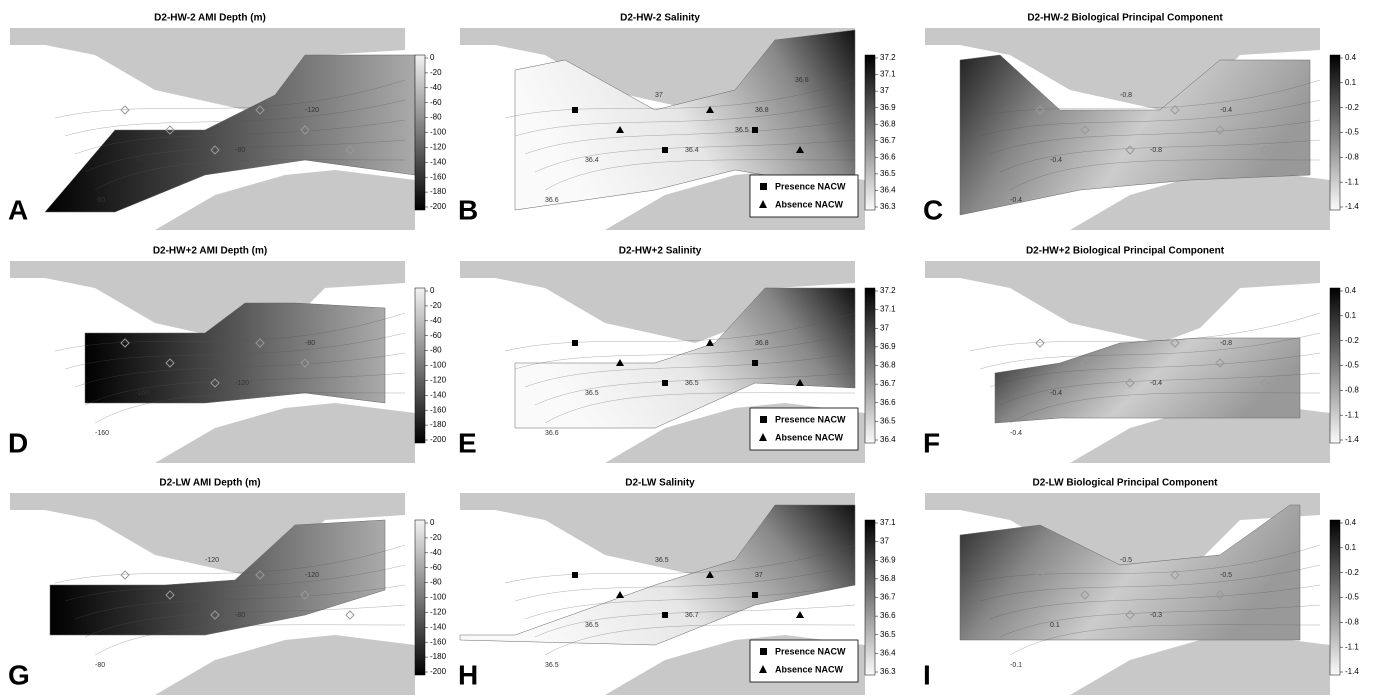 This screenshot has height=700, width=1376. I want to click on colorbar-label: -80, so click(436, 582).